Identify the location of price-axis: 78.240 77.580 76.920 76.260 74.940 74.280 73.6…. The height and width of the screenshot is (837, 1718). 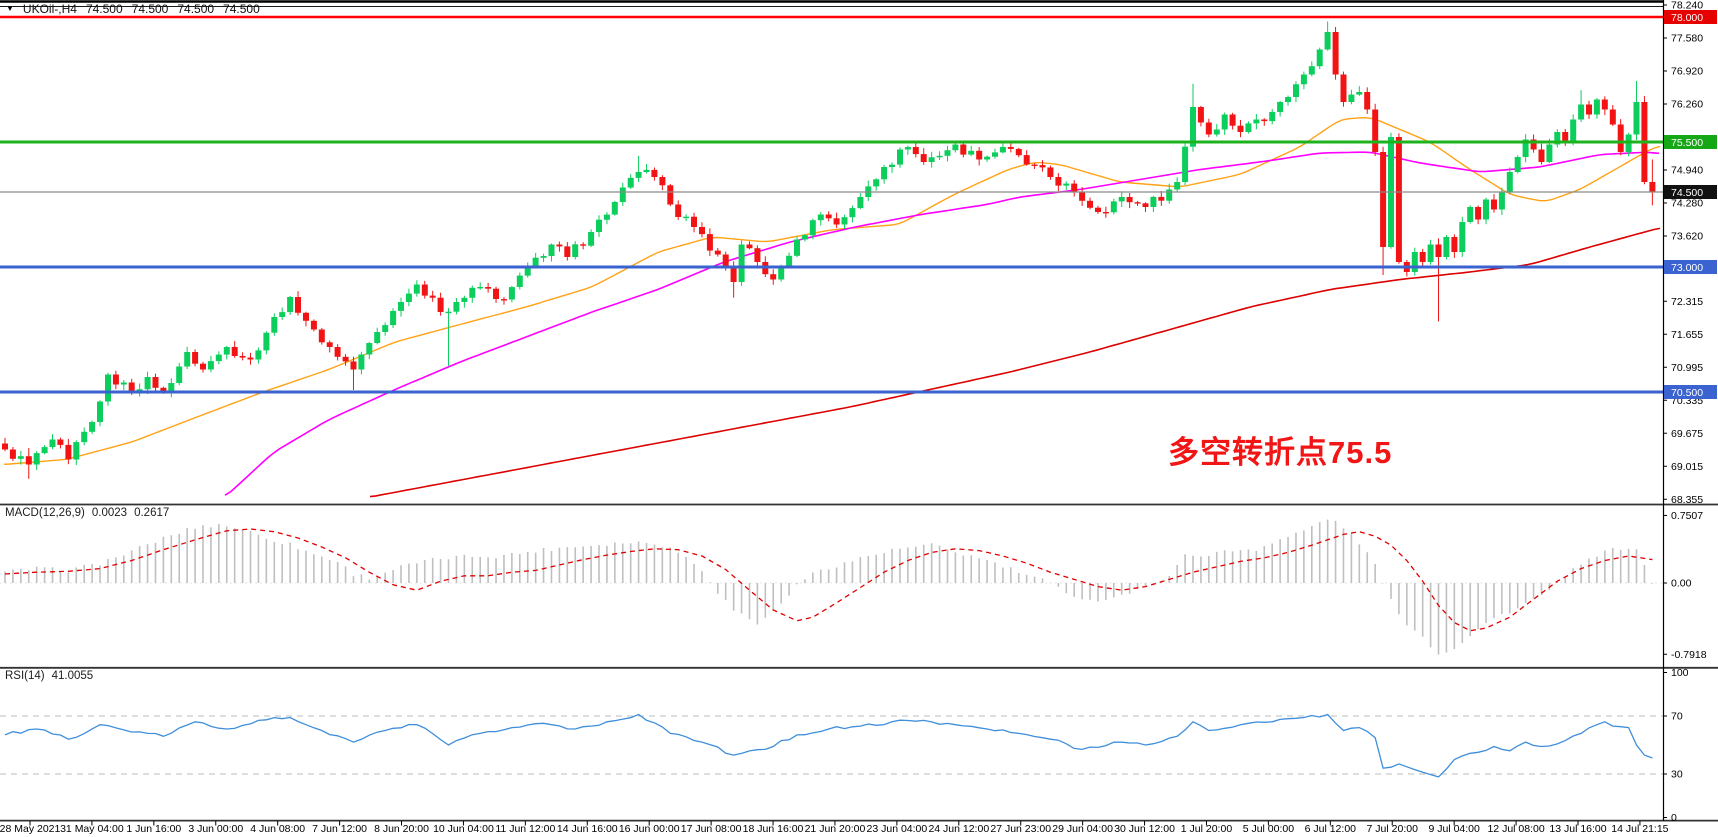
(1690, 412).